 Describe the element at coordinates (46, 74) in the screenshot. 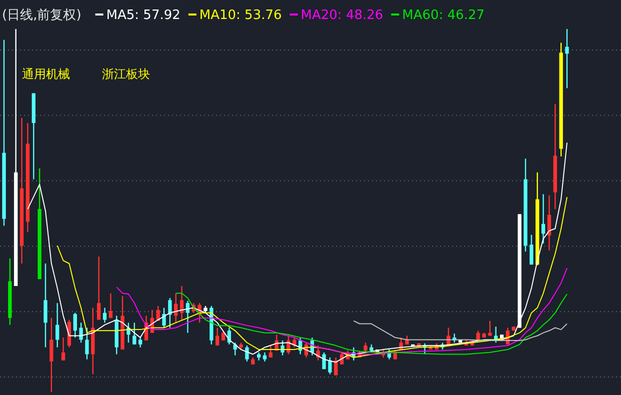

I see `annotation: 通用机械` at that location.